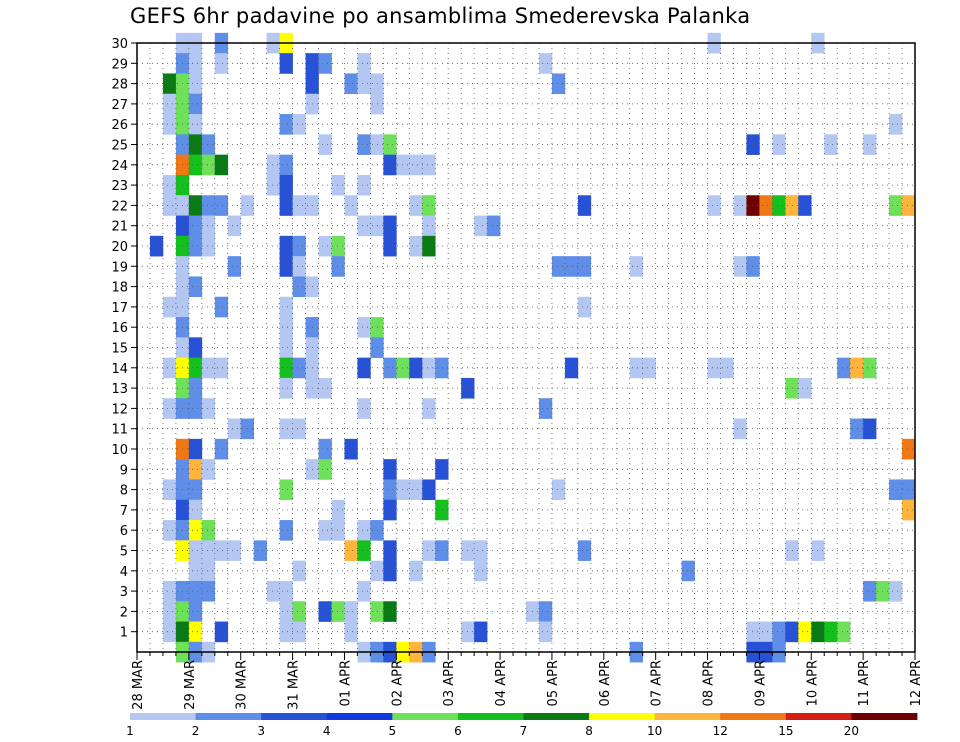 The height and width of the screenshot is (742, 960). What do you see at coordinates (720, 731) in the screenshot?
I see `colorbar-label: 12` at bounding box center [720, 731].